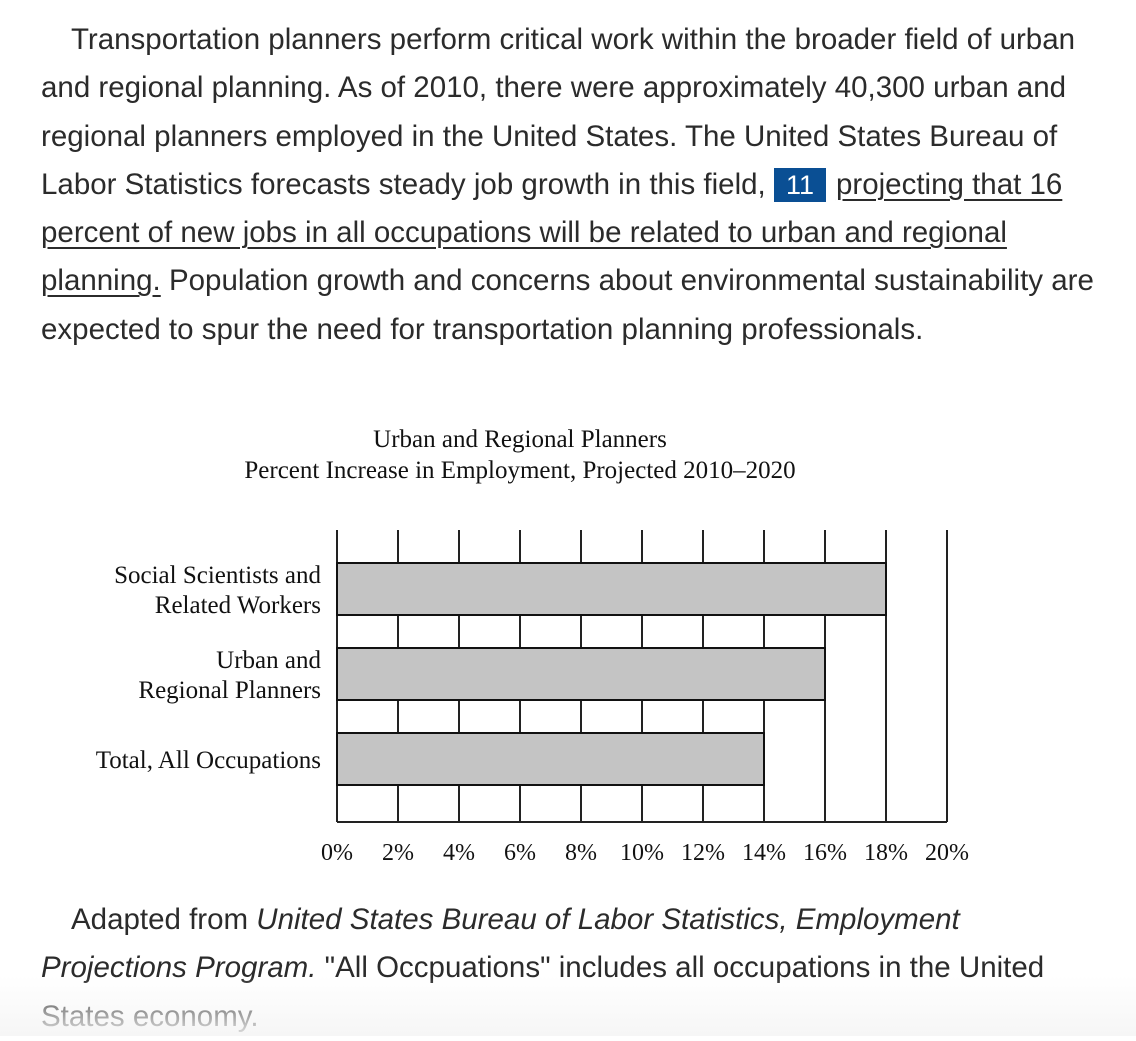 The image size is (1136, 1041). I want to click on category-label-0-0: Social Scientists and, so click(217, 575).